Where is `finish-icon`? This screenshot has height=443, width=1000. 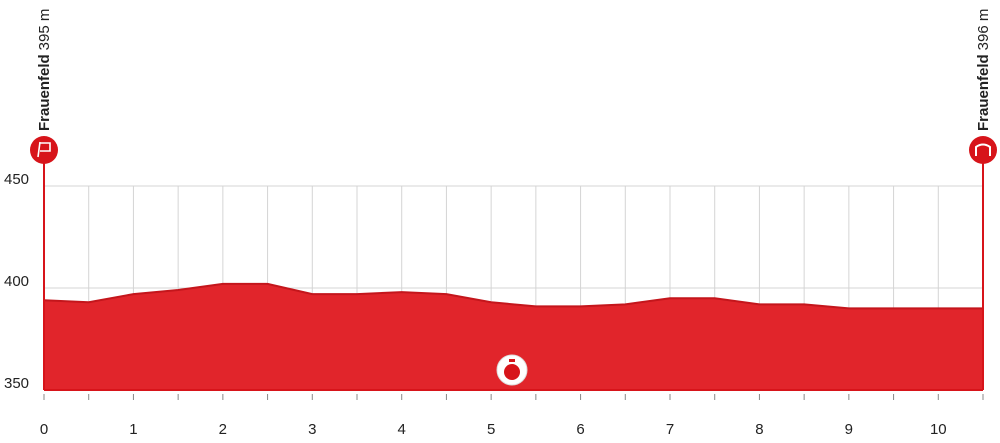 finish-icon is located at coordinates (983, 150).